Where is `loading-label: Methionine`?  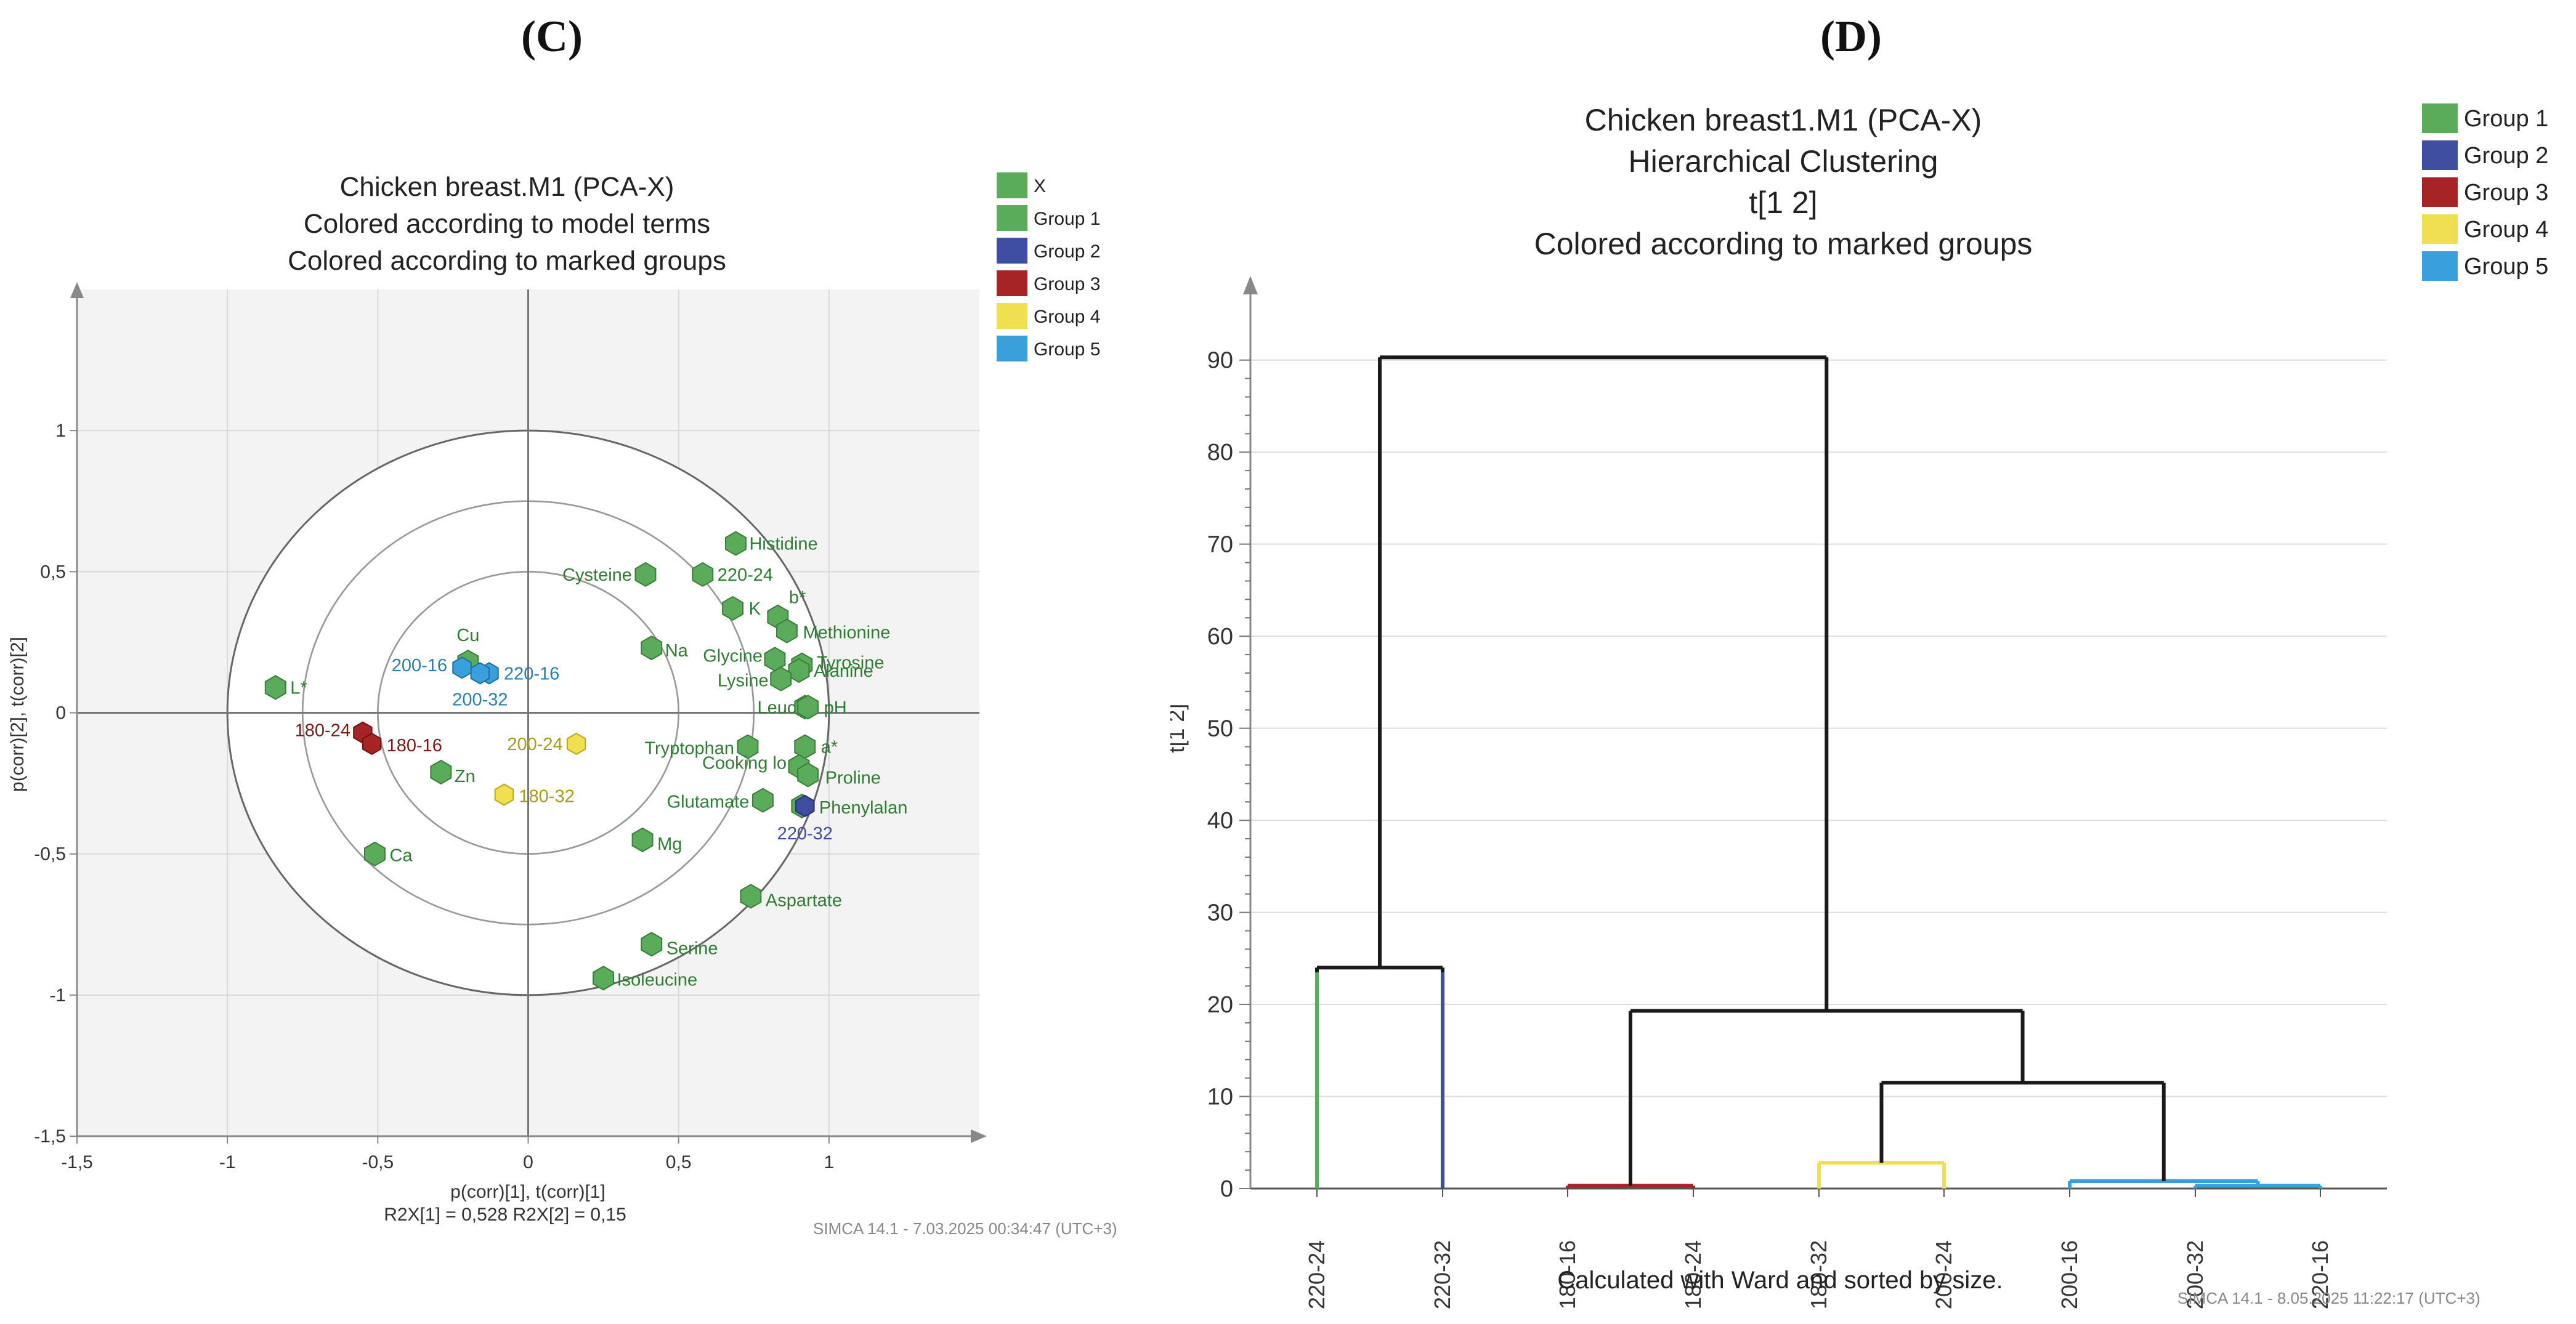 loading-label: Methionine is located at coordinates (846, 633).